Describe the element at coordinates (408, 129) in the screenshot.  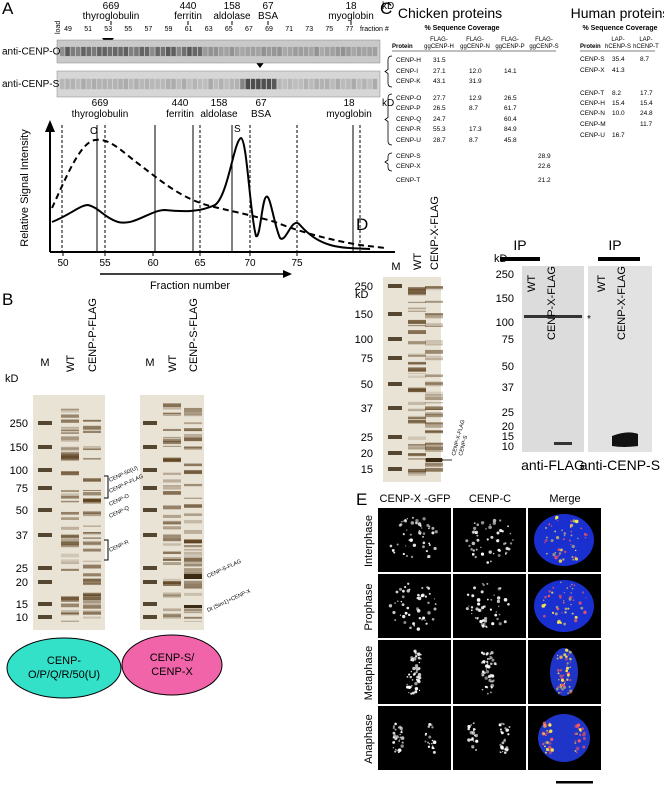
I see `label: CENP-R` at that location.